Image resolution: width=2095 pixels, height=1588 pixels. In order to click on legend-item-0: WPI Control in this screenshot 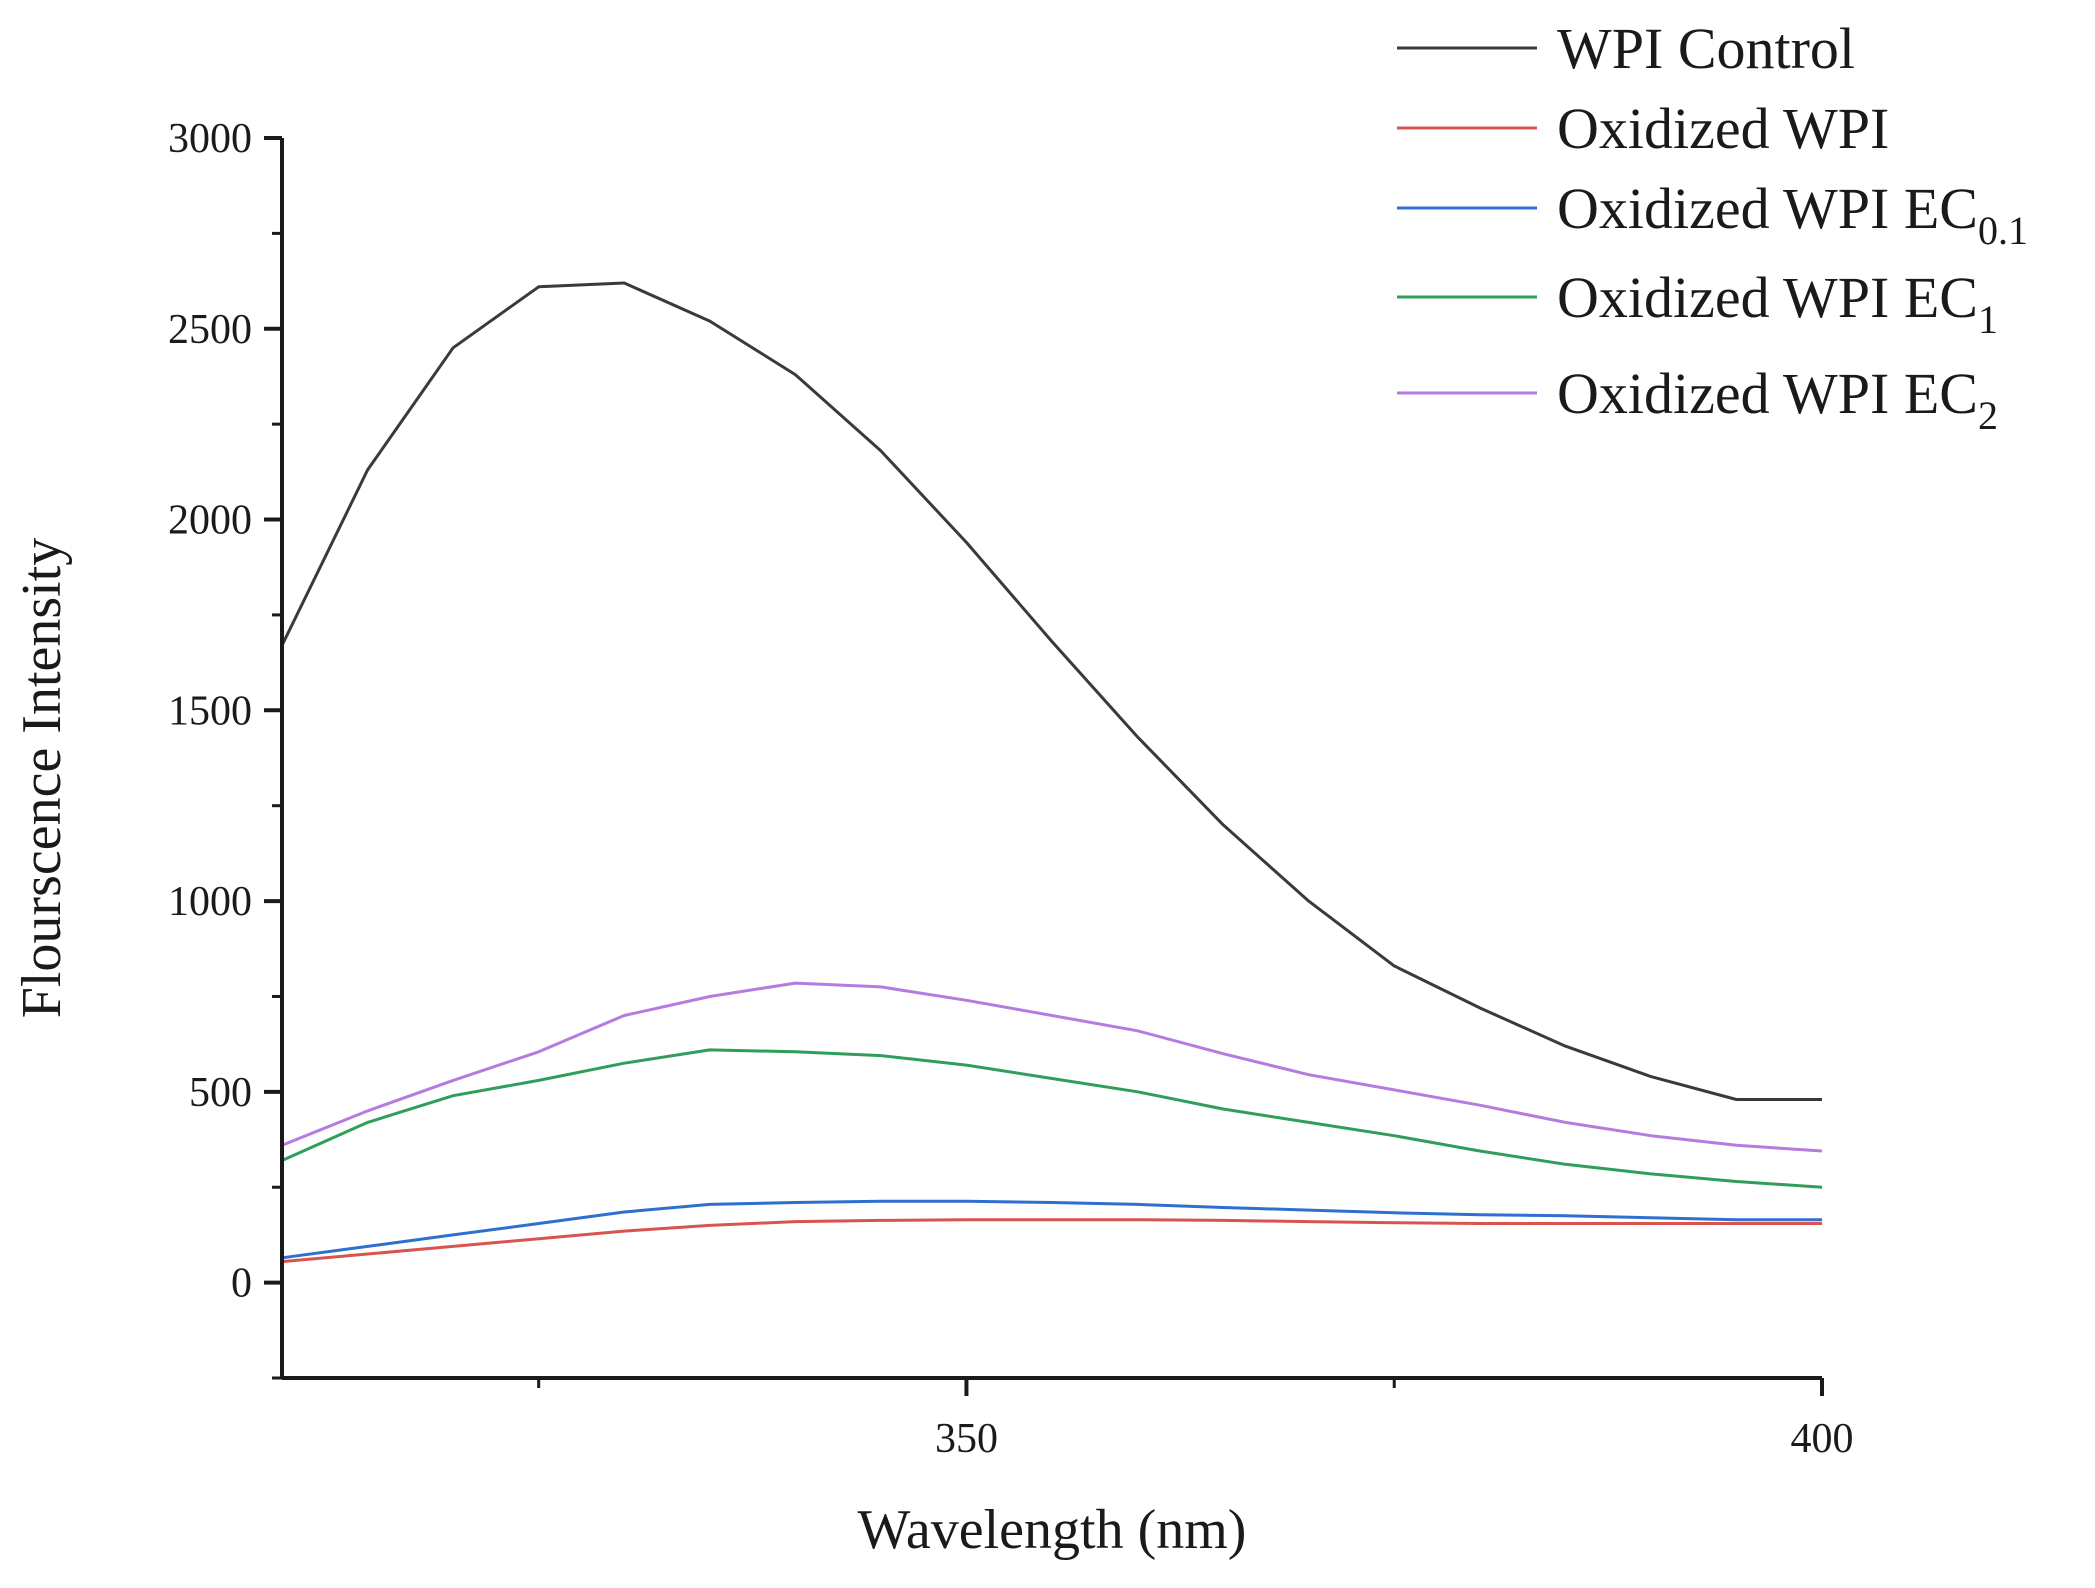, I will do `click(1626, 48)`.